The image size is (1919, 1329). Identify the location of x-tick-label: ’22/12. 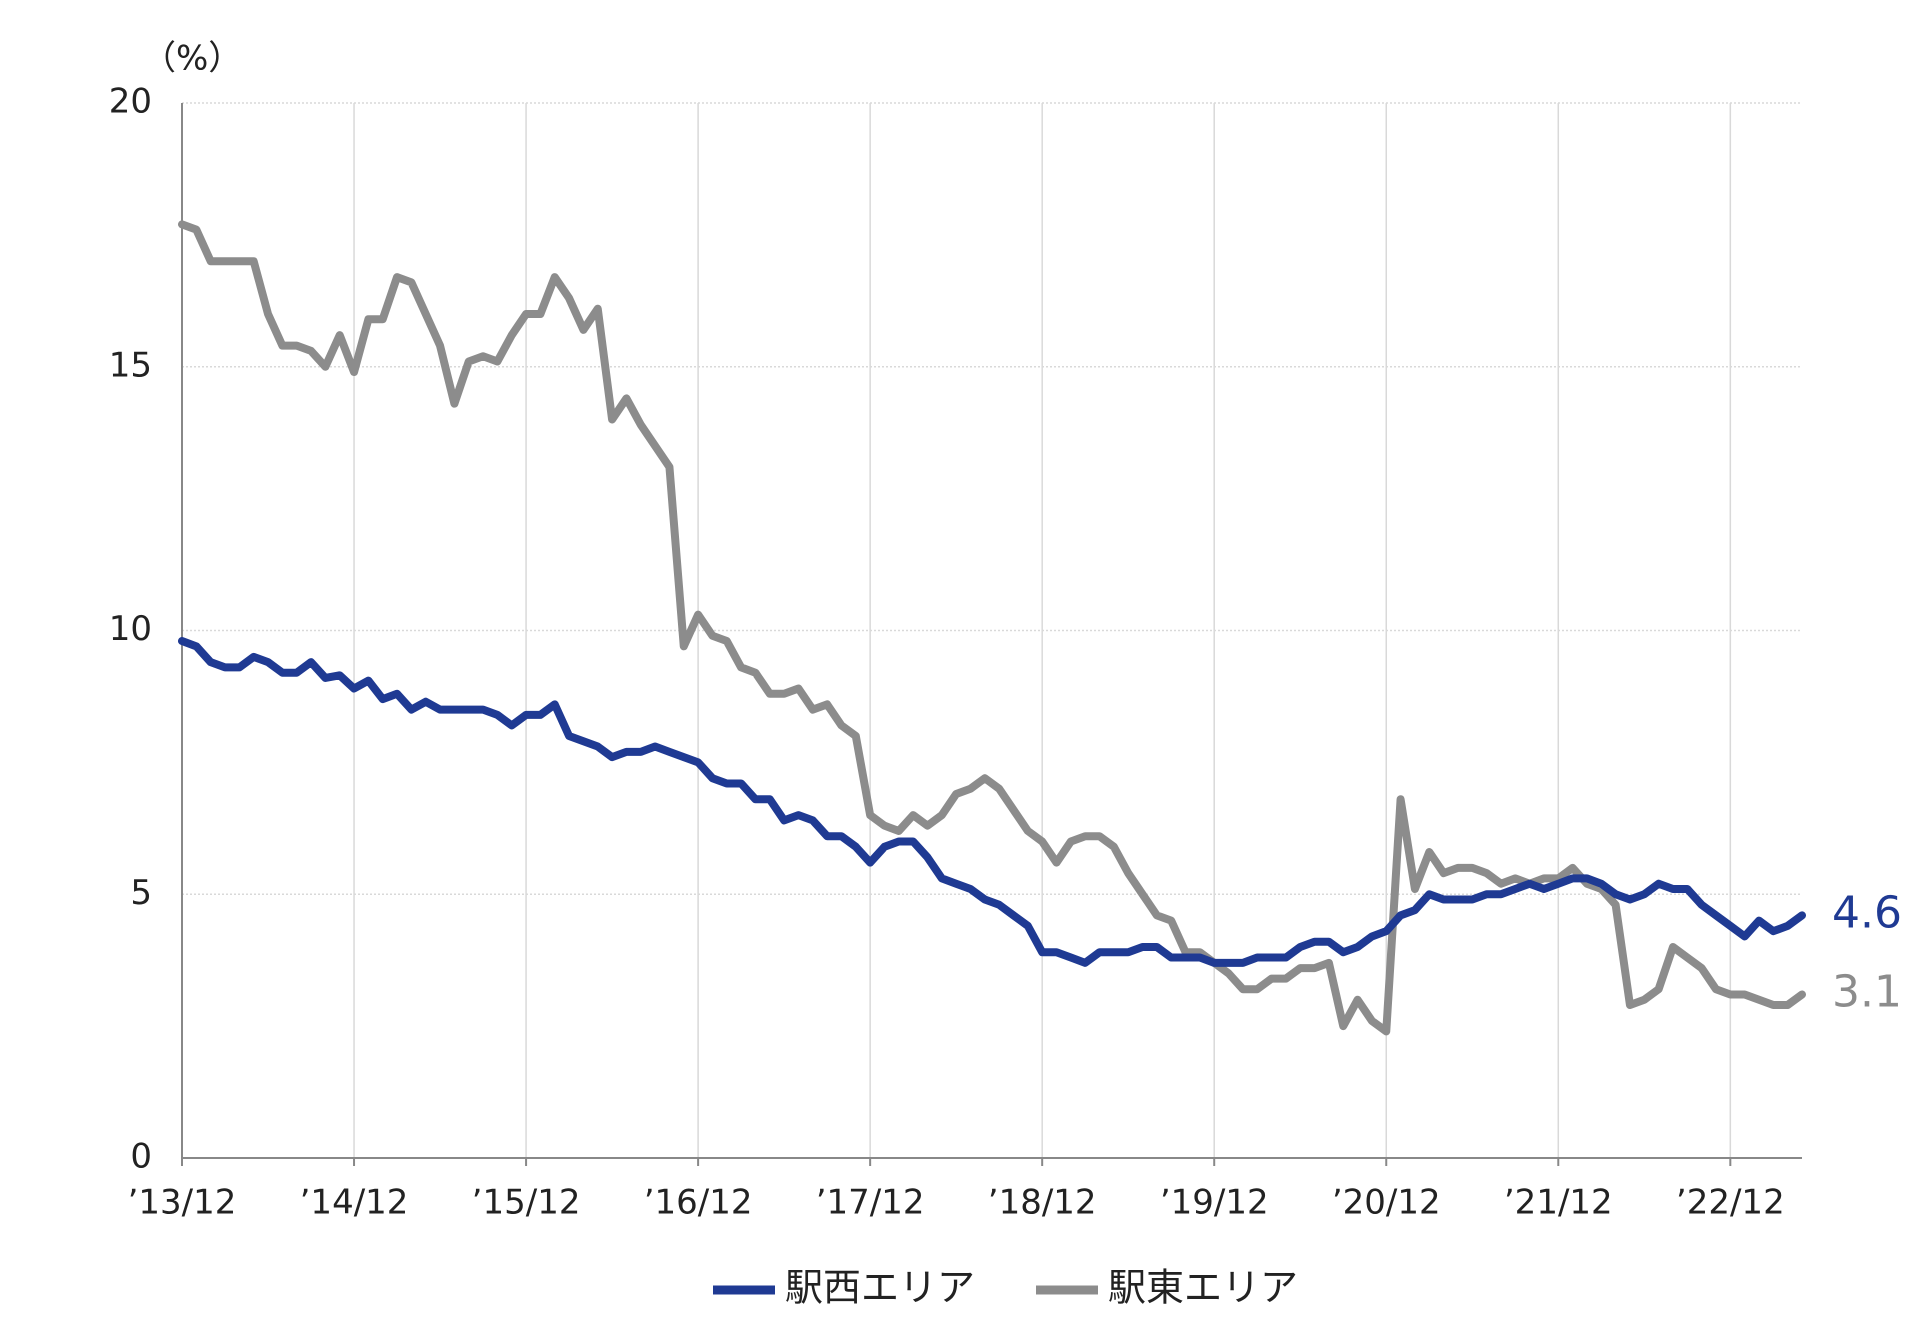
(1730, 1203).